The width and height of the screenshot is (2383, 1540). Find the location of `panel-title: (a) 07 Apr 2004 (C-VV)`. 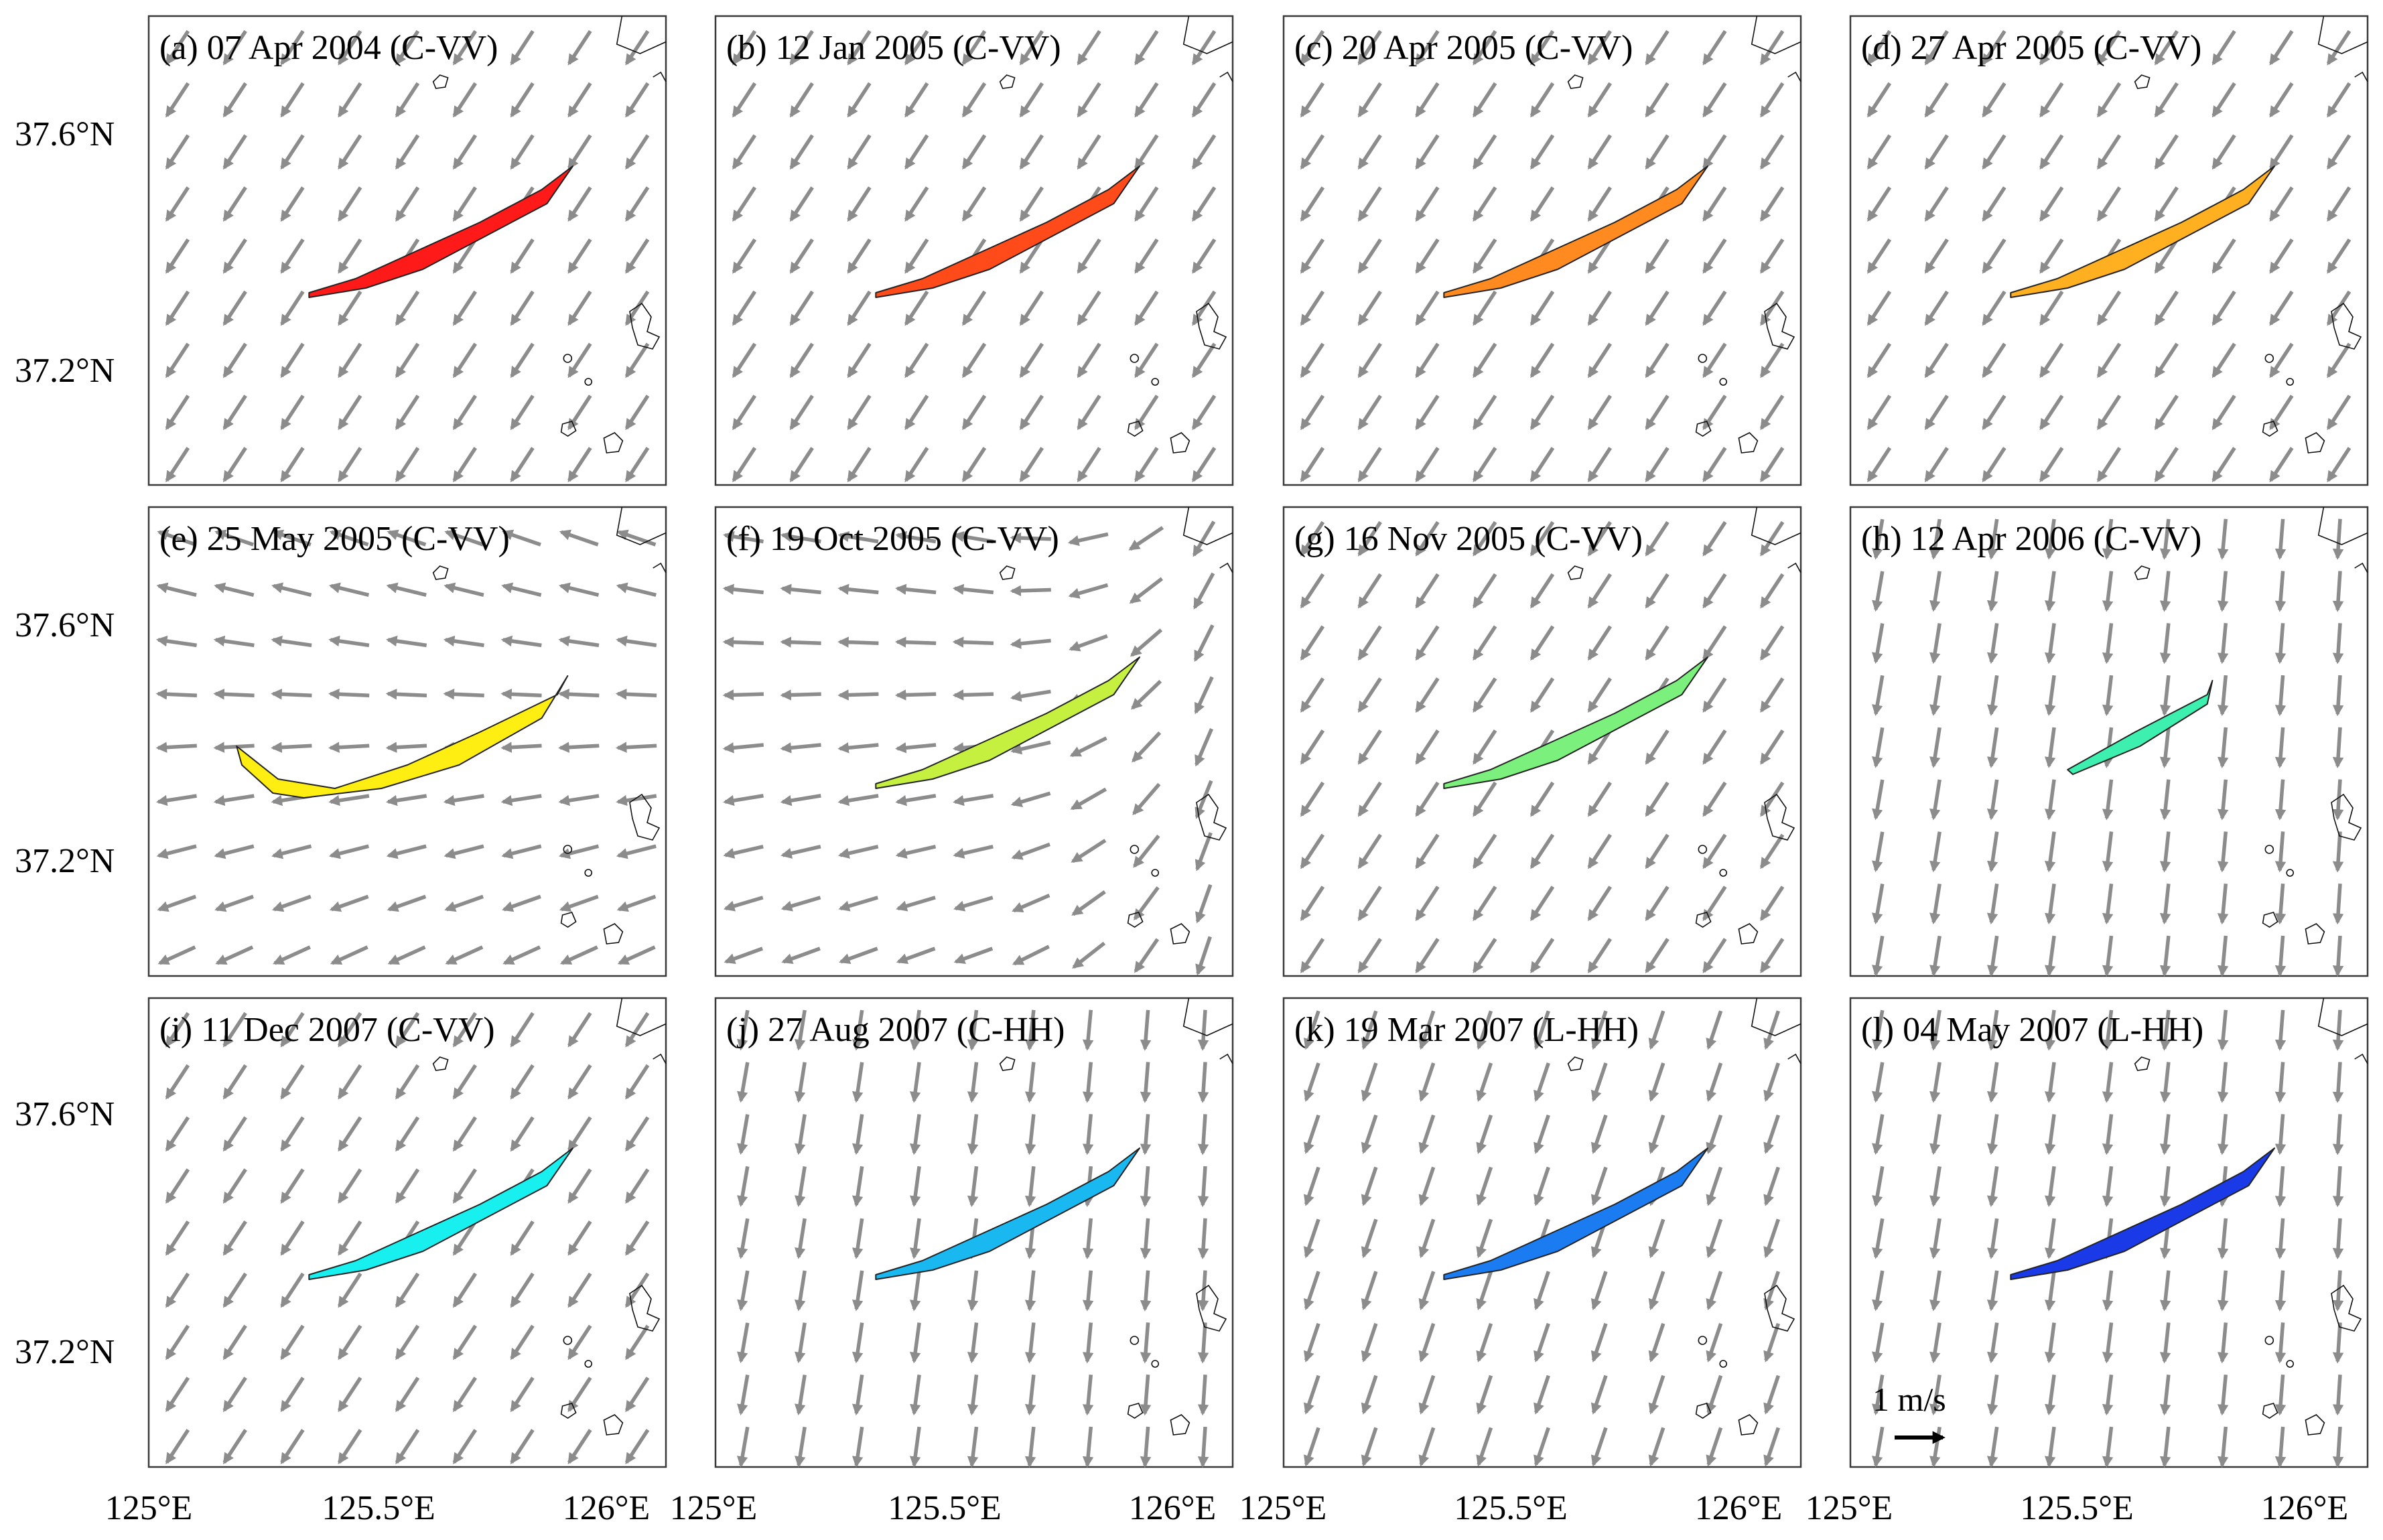

panel-title: (a) 07 Apr 2004 (C-VV) is located at coordinates (328, 48).